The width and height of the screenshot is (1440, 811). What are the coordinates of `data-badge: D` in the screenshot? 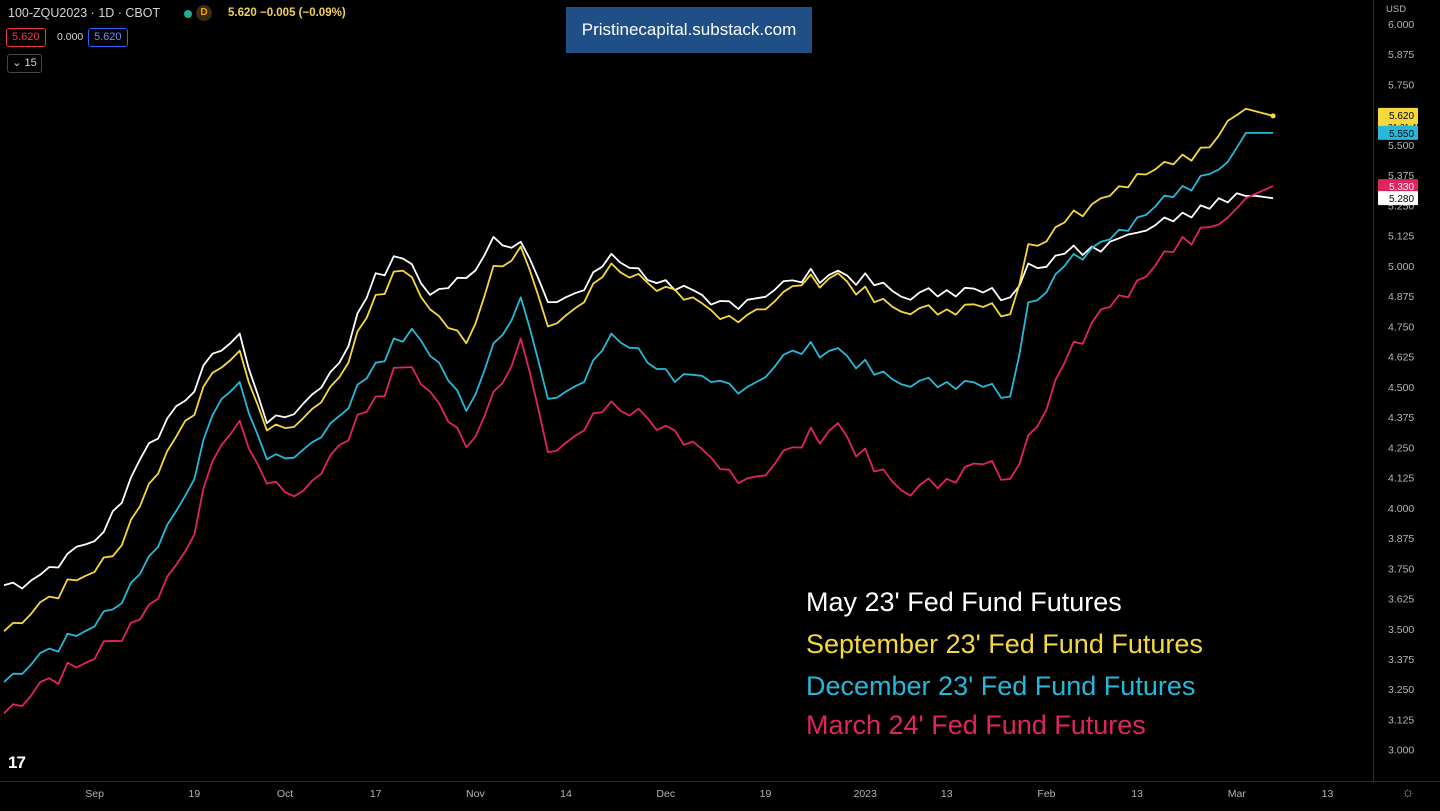 It's located at (204, 13).